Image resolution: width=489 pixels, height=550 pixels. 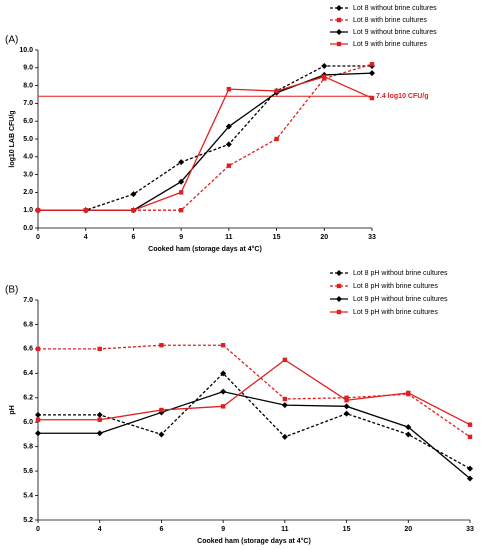 What do you see at coordinates (28, 495) in the screenshot?
I see `y-tick-label: 5.4` at bounding box center [28, 495].